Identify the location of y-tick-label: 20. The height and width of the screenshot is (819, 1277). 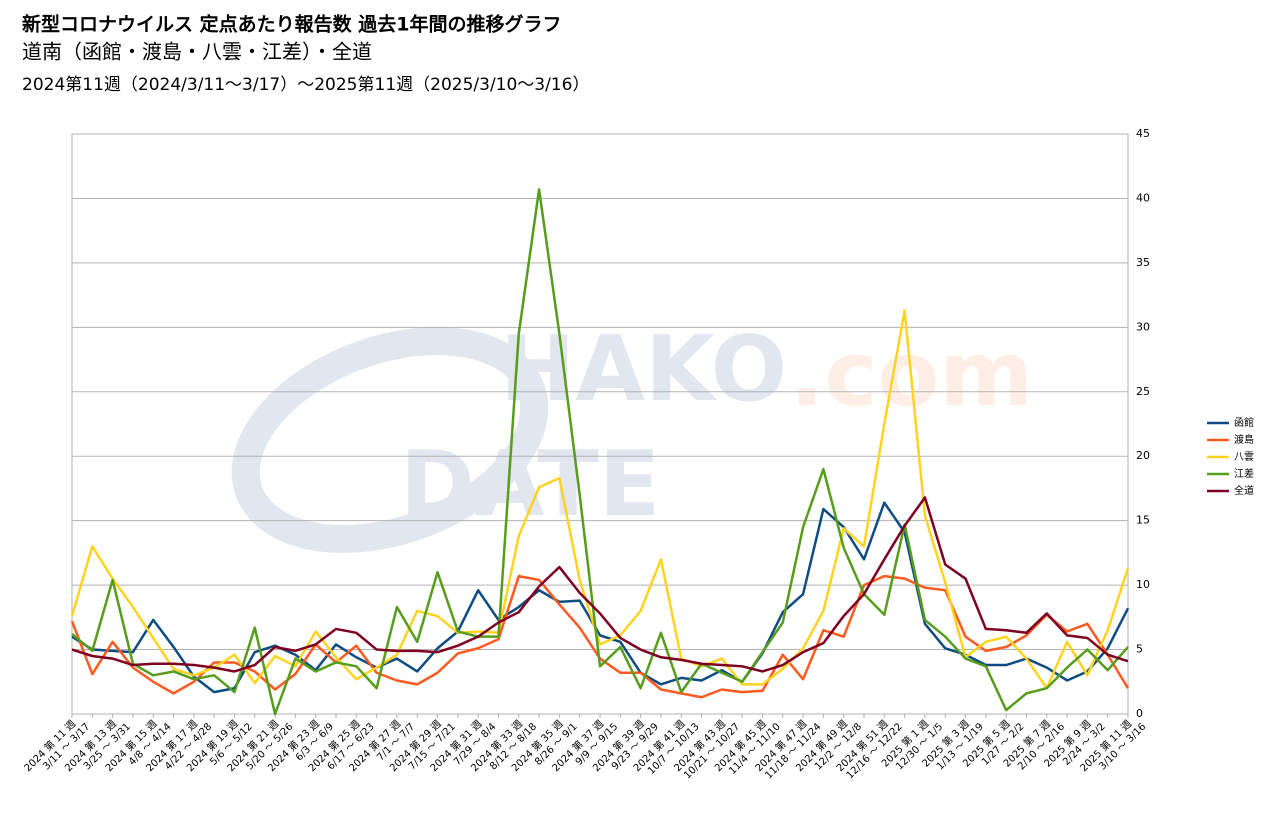
(1143, 455).